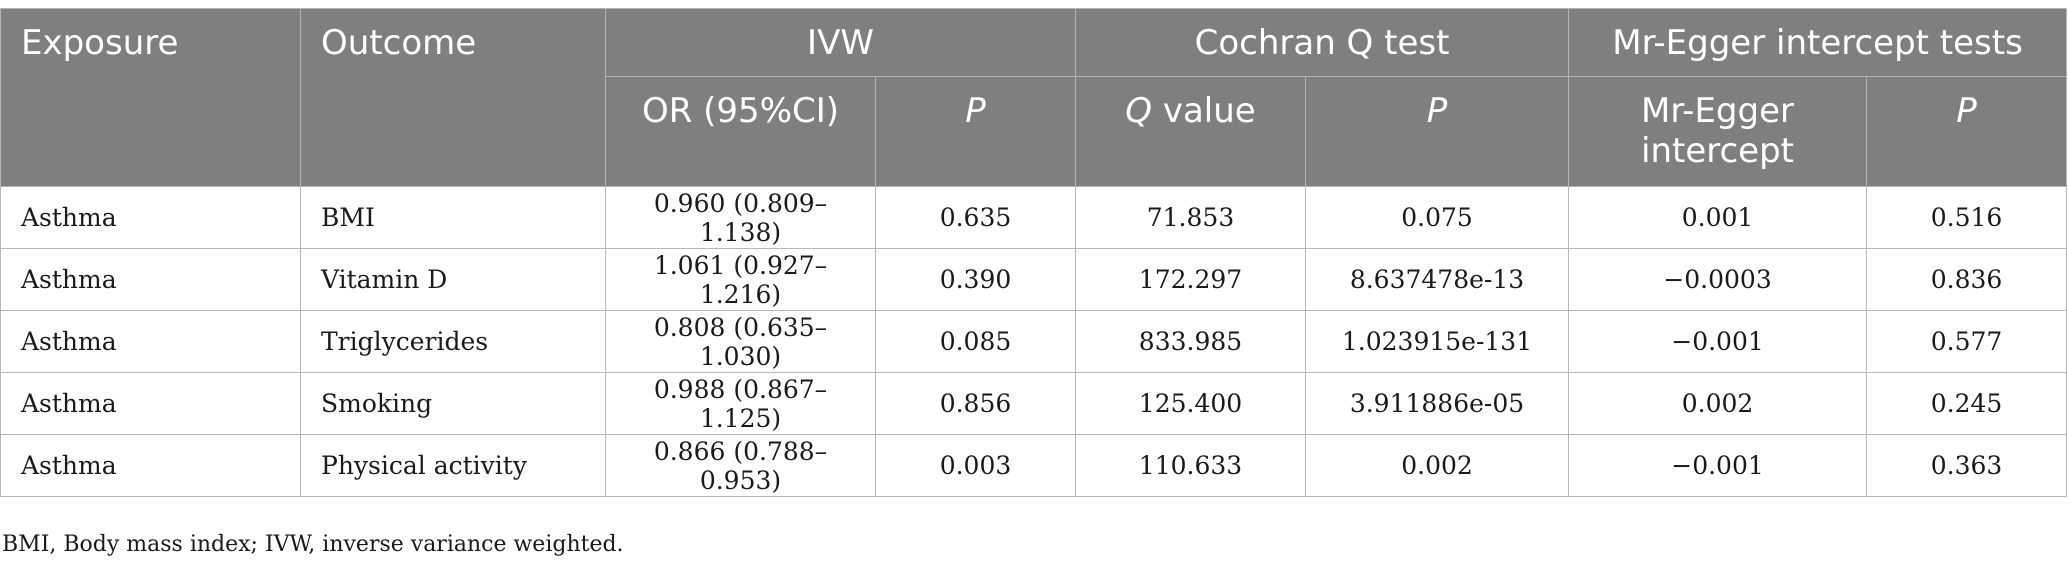 The width and height of the screenshot is (2068, 577). What do you see at coordinates (1437, 465) in the screenshot?
I see `cell-p-cochran: 0.002` at bounding box center [1437, 465].